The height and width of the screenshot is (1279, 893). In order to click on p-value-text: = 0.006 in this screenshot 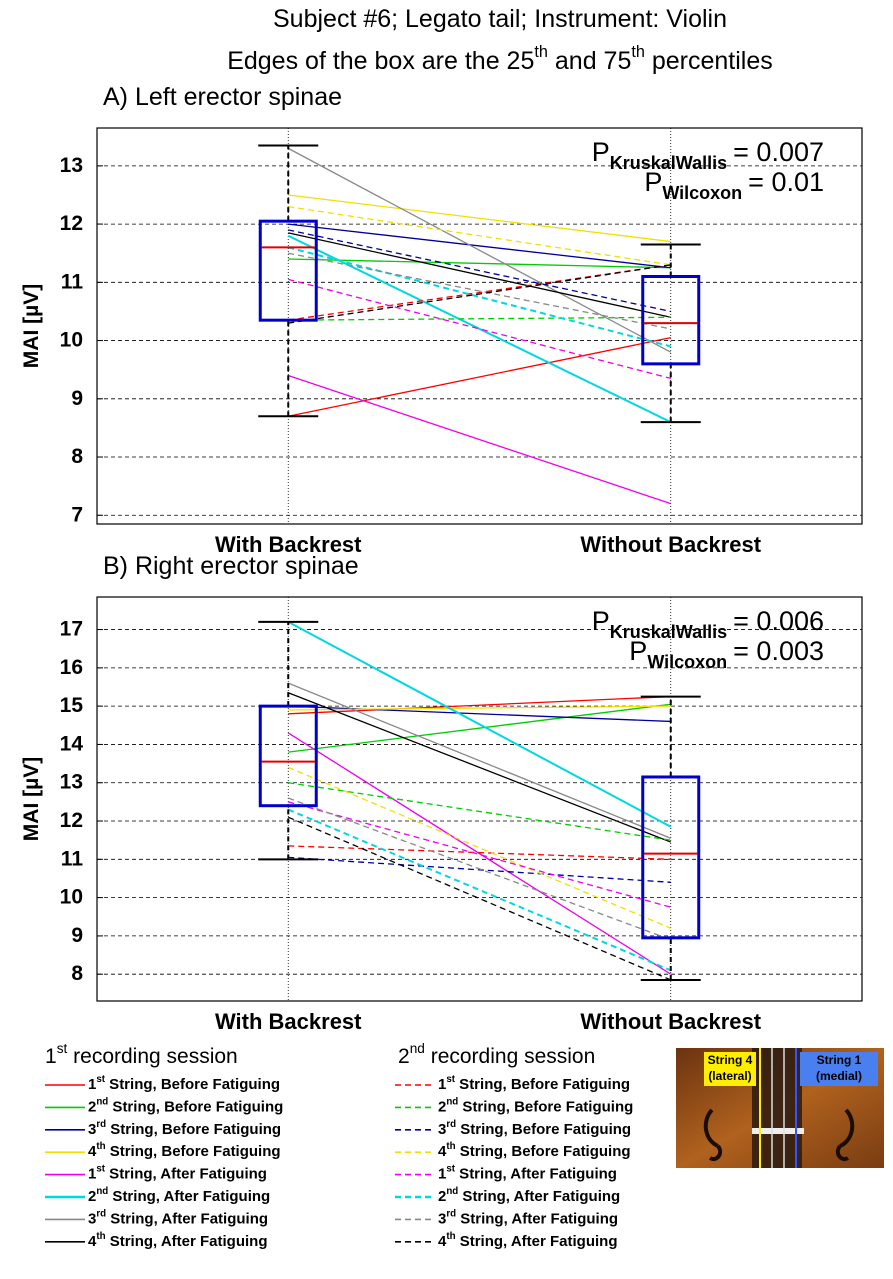, I will do `click(778, 621)`.